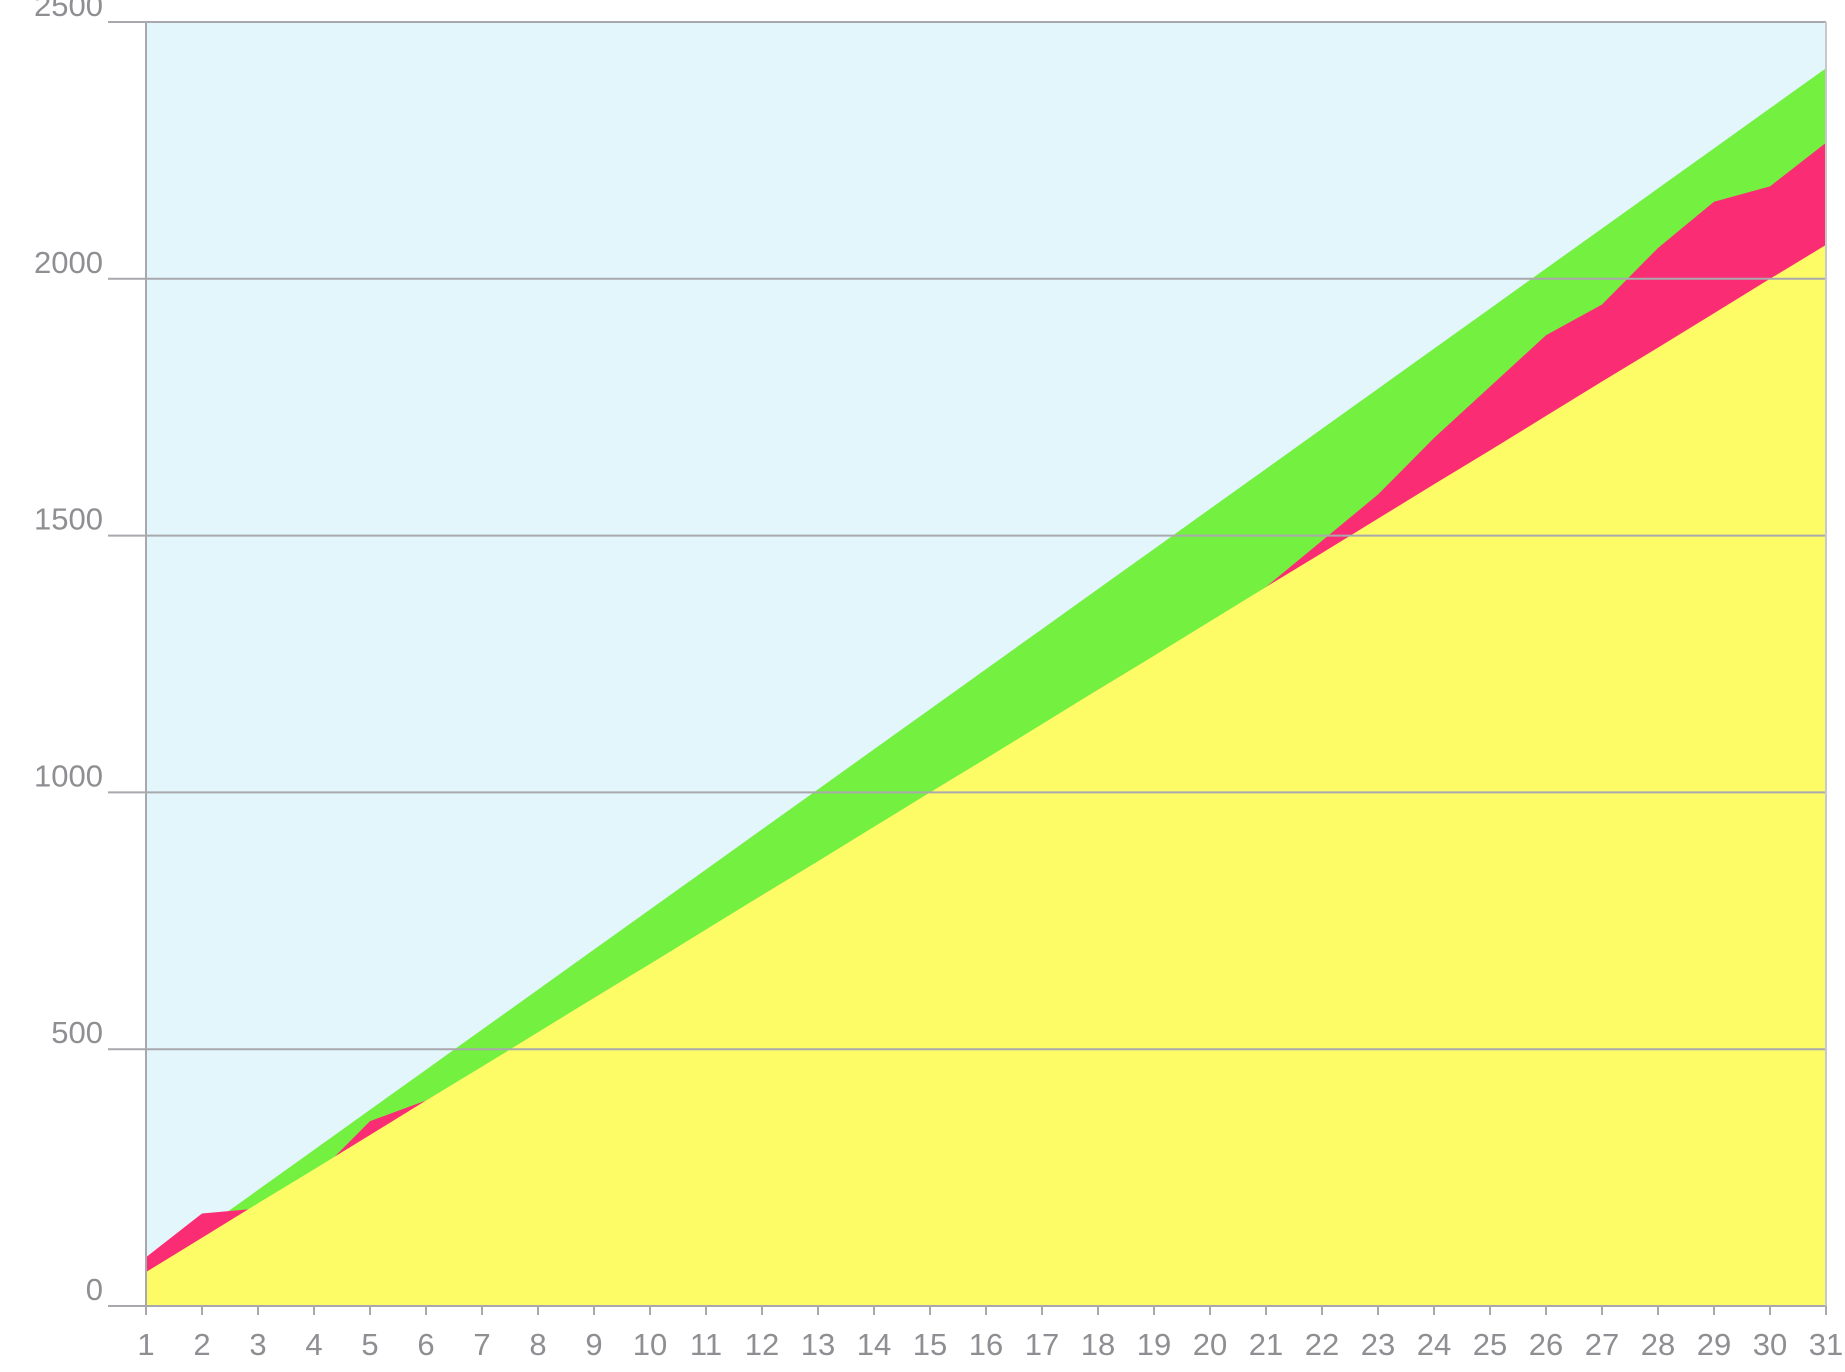 The image size is (1845, 1372). What do you see at coordinates (1322, 1344) in the screenshot?
I see `x-tick-label: 22` at bounding box center [1322, 1344].